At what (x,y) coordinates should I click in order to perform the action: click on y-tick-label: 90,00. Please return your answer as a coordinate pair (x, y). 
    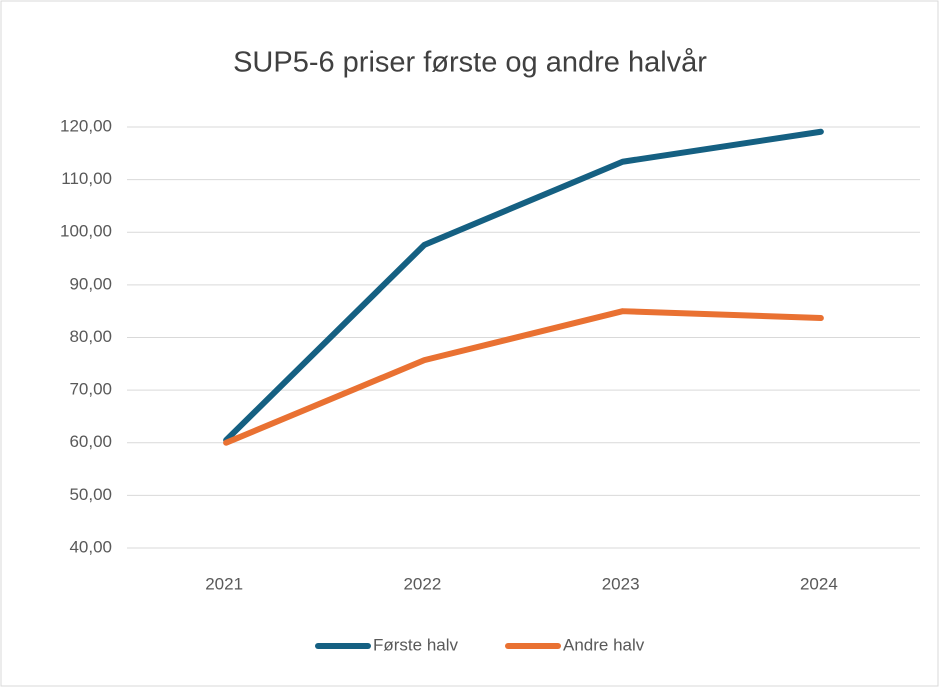
    Looking at the image, I should click on (90, 283).